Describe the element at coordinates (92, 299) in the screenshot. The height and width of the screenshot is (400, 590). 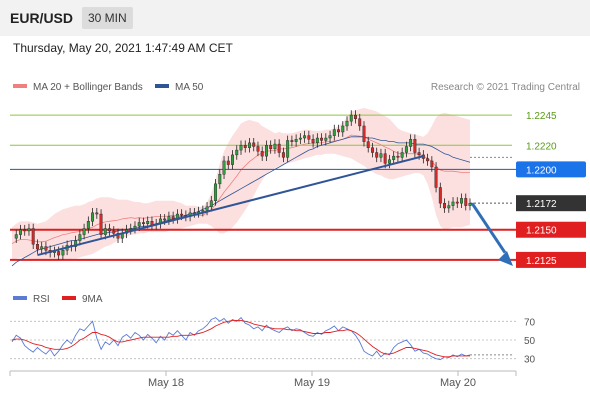
I see `rsi-ma-legend-label: 9MA` at that location.